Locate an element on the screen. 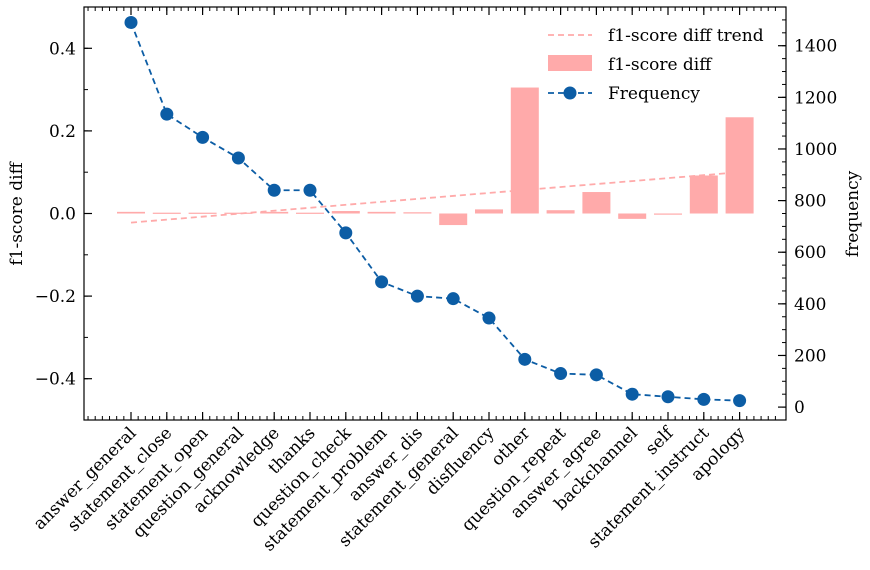 The height and width of the screenshot is (570, 870). right-axis-ticks: 0 200 400 600 800 1000 1200 1400 is located at coordinates (807, 218).